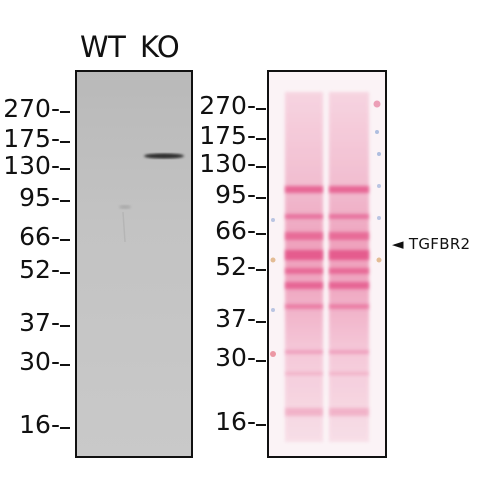 The image size is (490, 490). I want to click on target-annotation: ◄ TGFBR2, so click(431, 244).